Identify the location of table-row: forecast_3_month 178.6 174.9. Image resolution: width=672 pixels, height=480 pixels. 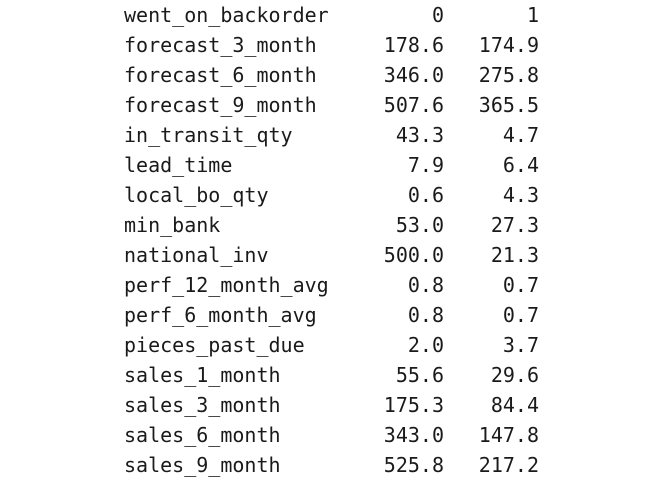
(331, 45).